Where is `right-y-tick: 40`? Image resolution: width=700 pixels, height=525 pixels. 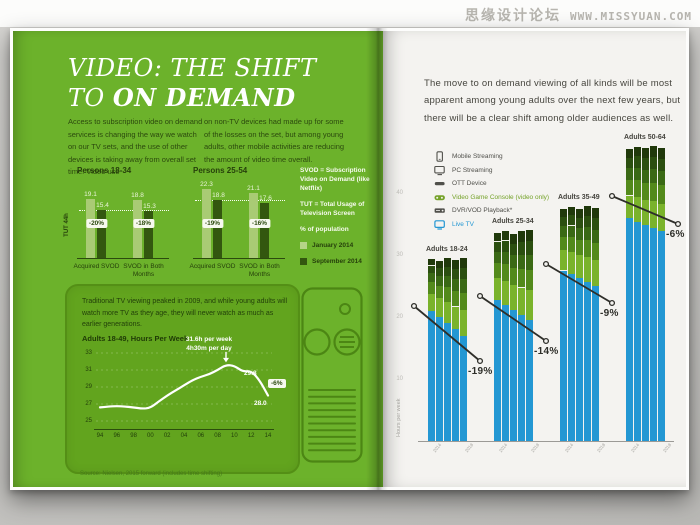
right-y-tick: 40 is located at coordinates (399, 192).